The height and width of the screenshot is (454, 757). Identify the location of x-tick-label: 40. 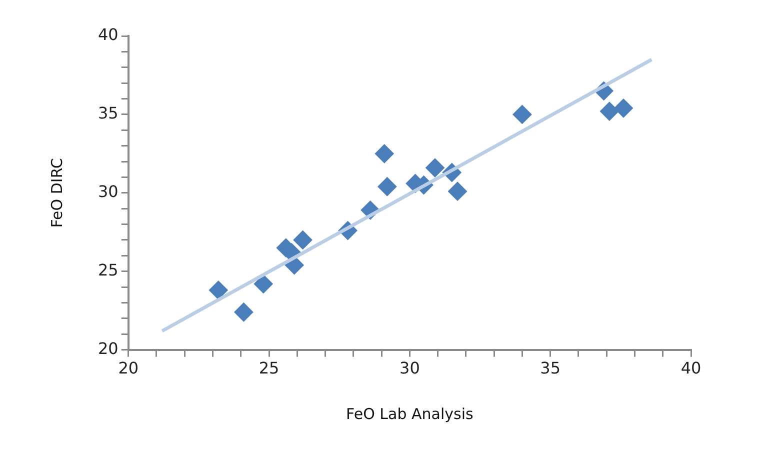
(691, 368).